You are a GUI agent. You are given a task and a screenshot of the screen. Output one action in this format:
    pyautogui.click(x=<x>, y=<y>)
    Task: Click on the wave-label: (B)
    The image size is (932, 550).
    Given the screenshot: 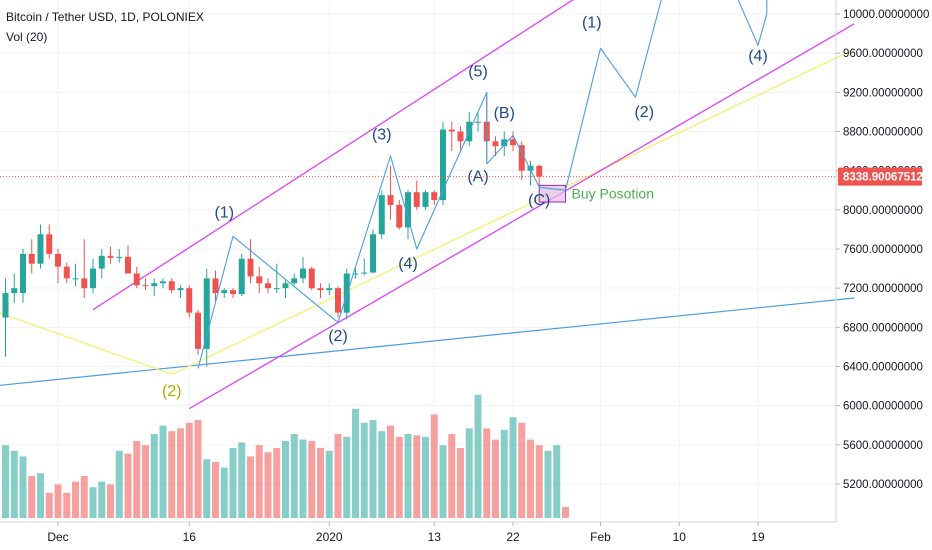 What is the action you would take?
    pyautogui.click(x=504, y=113)
    